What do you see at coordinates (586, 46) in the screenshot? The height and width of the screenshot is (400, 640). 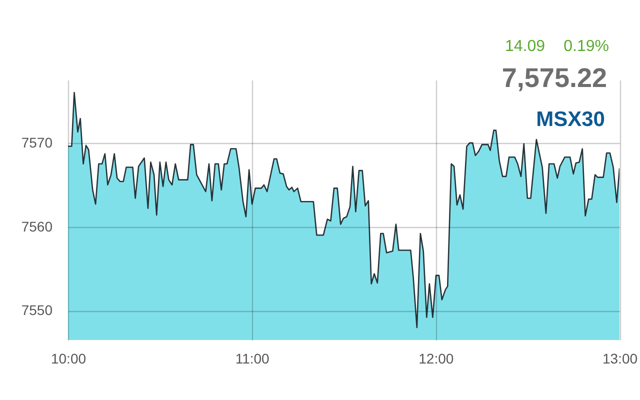 I see `text: 0.19%` at bounding box center [586, 46].